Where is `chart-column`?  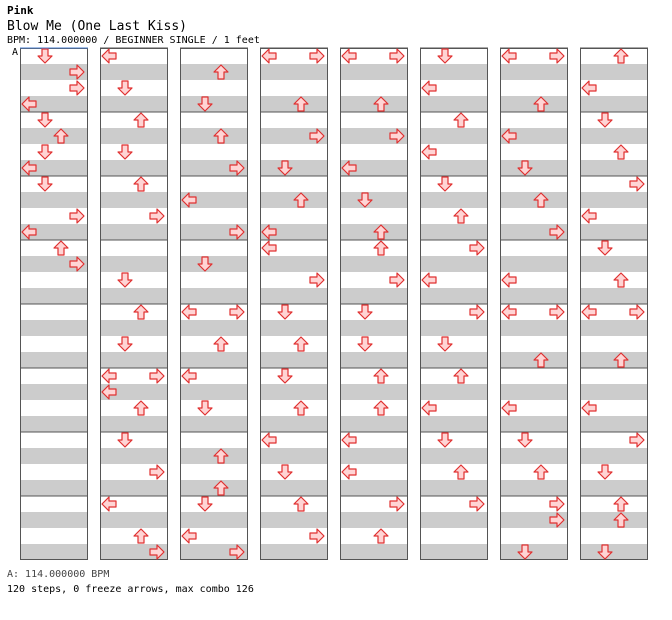
chart-column is located at coordinates (534, 303).